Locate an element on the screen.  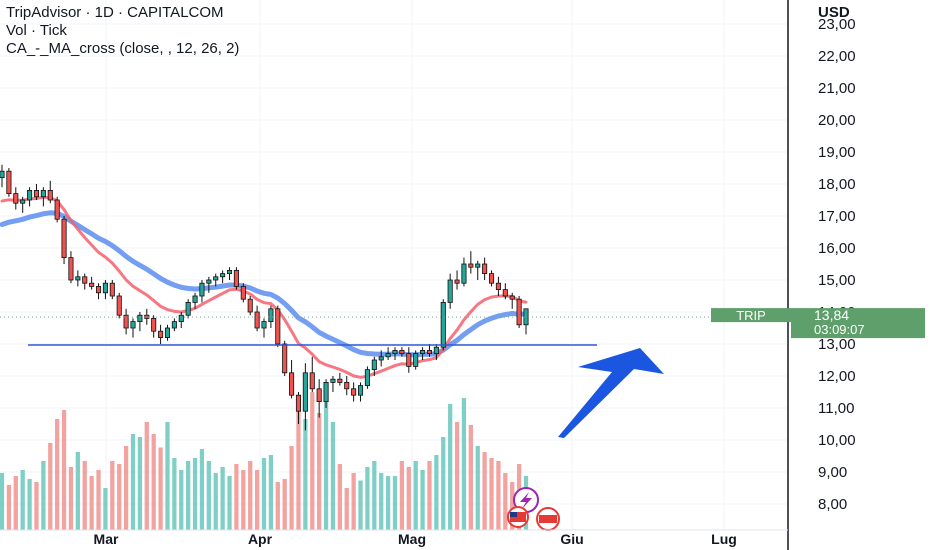
flag-shape is located at coordinates (518, 517).